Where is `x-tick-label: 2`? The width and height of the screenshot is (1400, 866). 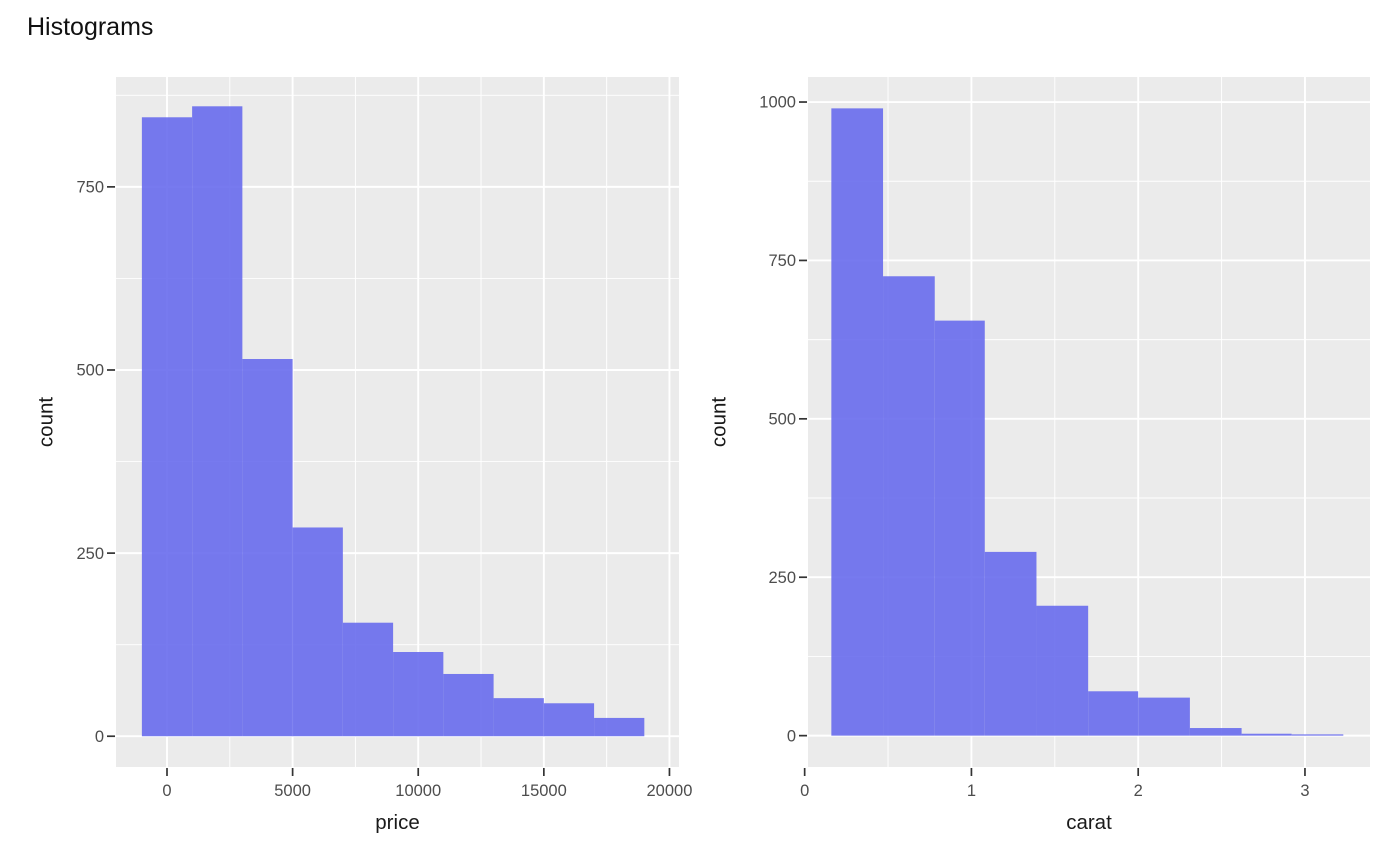
x-tick-label: 2 is located at coordinates (1138, 791).